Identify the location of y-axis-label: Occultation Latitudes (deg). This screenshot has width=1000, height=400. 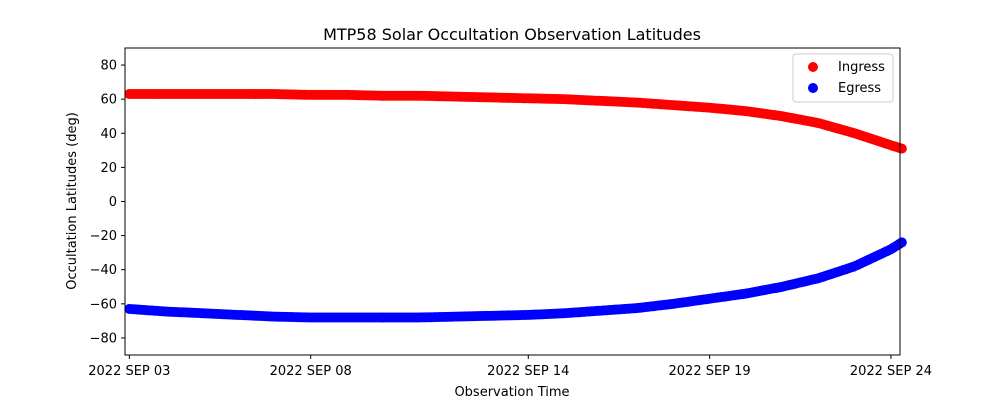
(72, 201).